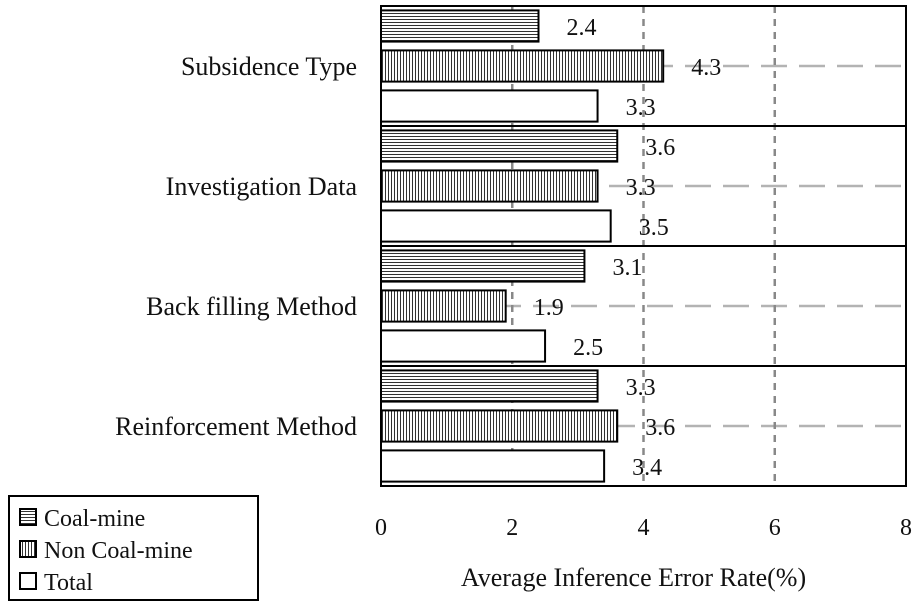  Describe the element at coordinates (381, 528) in the screenshot. I see `x-tick-label: 0` at that location.